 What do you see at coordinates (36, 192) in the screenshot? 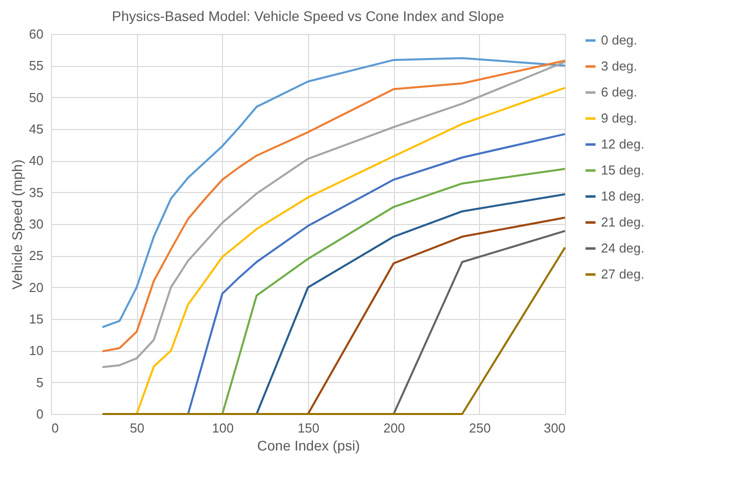
I see `y-tick-label: 35` at bounding box center [36, 192].